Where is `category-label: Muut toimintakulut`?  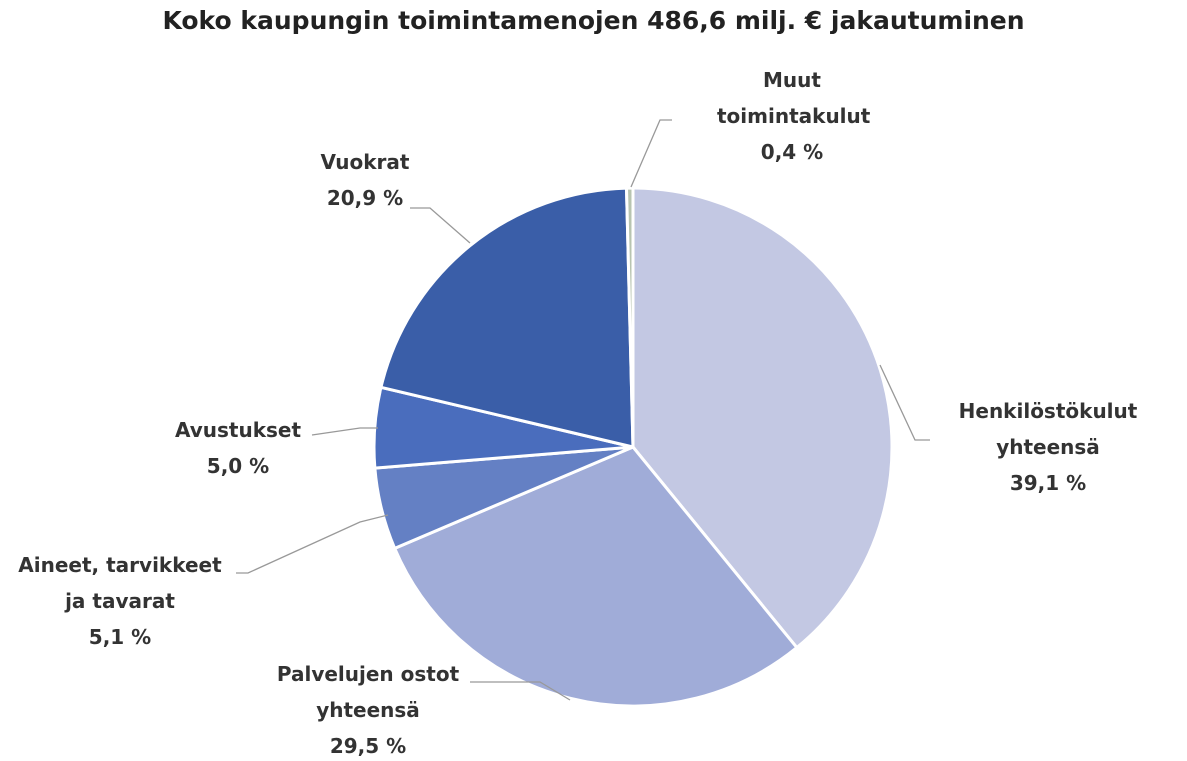
category-label: Muut toimintakulut is located at coordinates (794, 98).